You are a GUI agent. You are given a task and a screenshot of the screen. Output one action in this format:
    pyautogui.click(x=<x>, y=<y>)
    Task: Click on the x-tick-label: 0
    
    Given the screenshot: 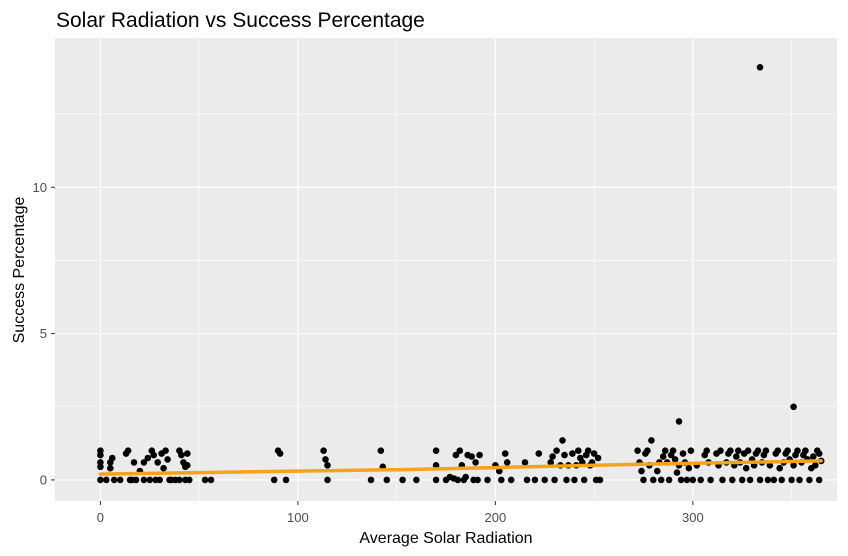 What is the action you would take?
    pyautogui.click(x=100, y=517)
    